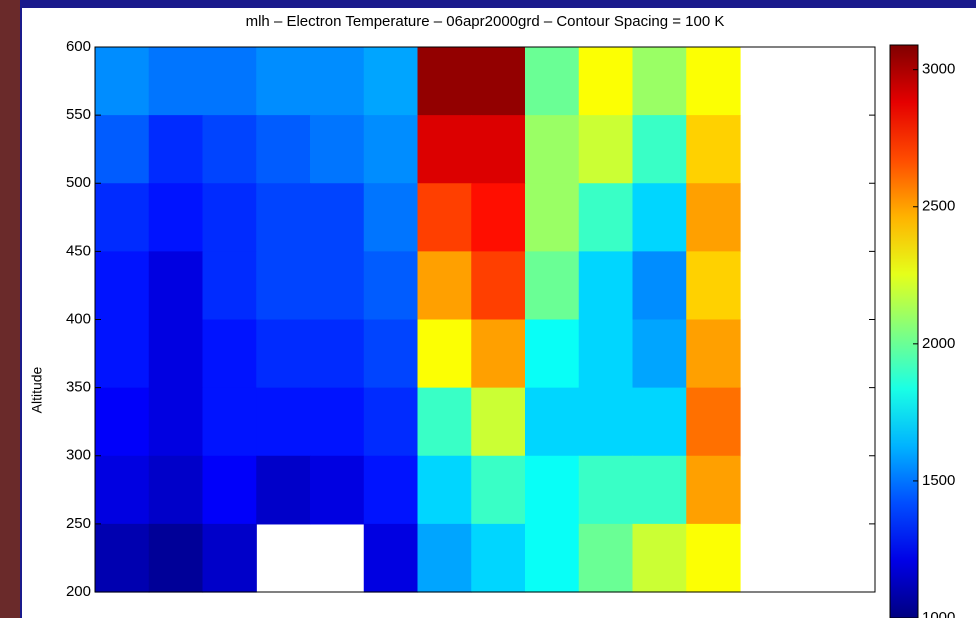 Image resolution: width=976 pixels, height=618 pixels. What do you see at coordinates (78, 46) in the screenshot?
I see `y-tick-label: 600` at bounding box center [78, 46].